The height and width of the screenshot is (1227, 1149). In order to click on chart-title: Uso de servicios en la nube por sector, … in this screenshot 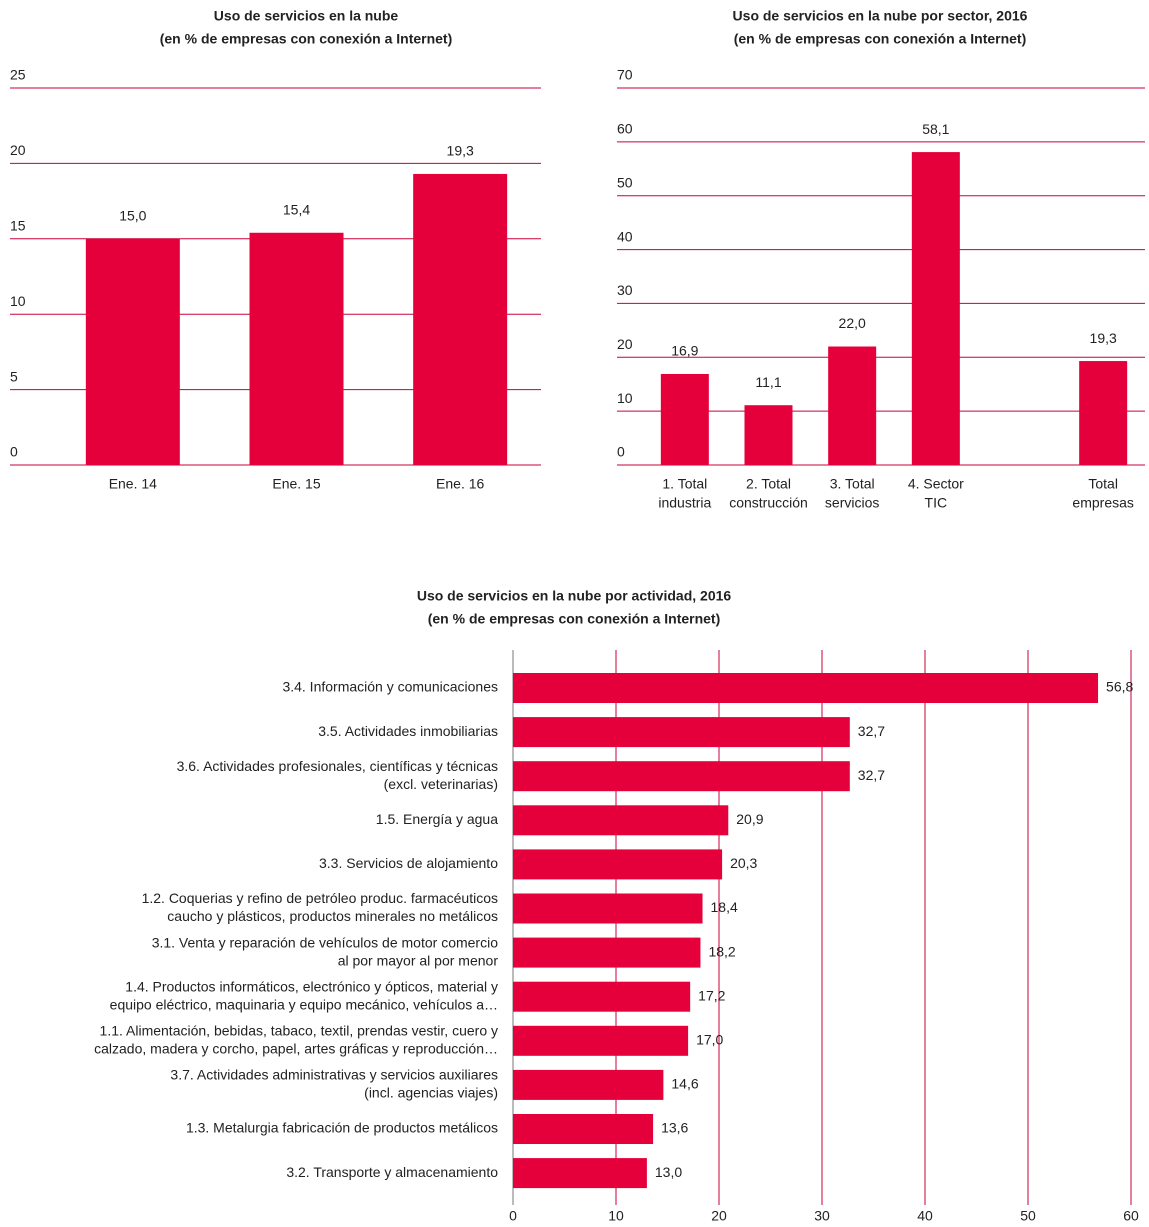, I will do `click(880, 16)`.